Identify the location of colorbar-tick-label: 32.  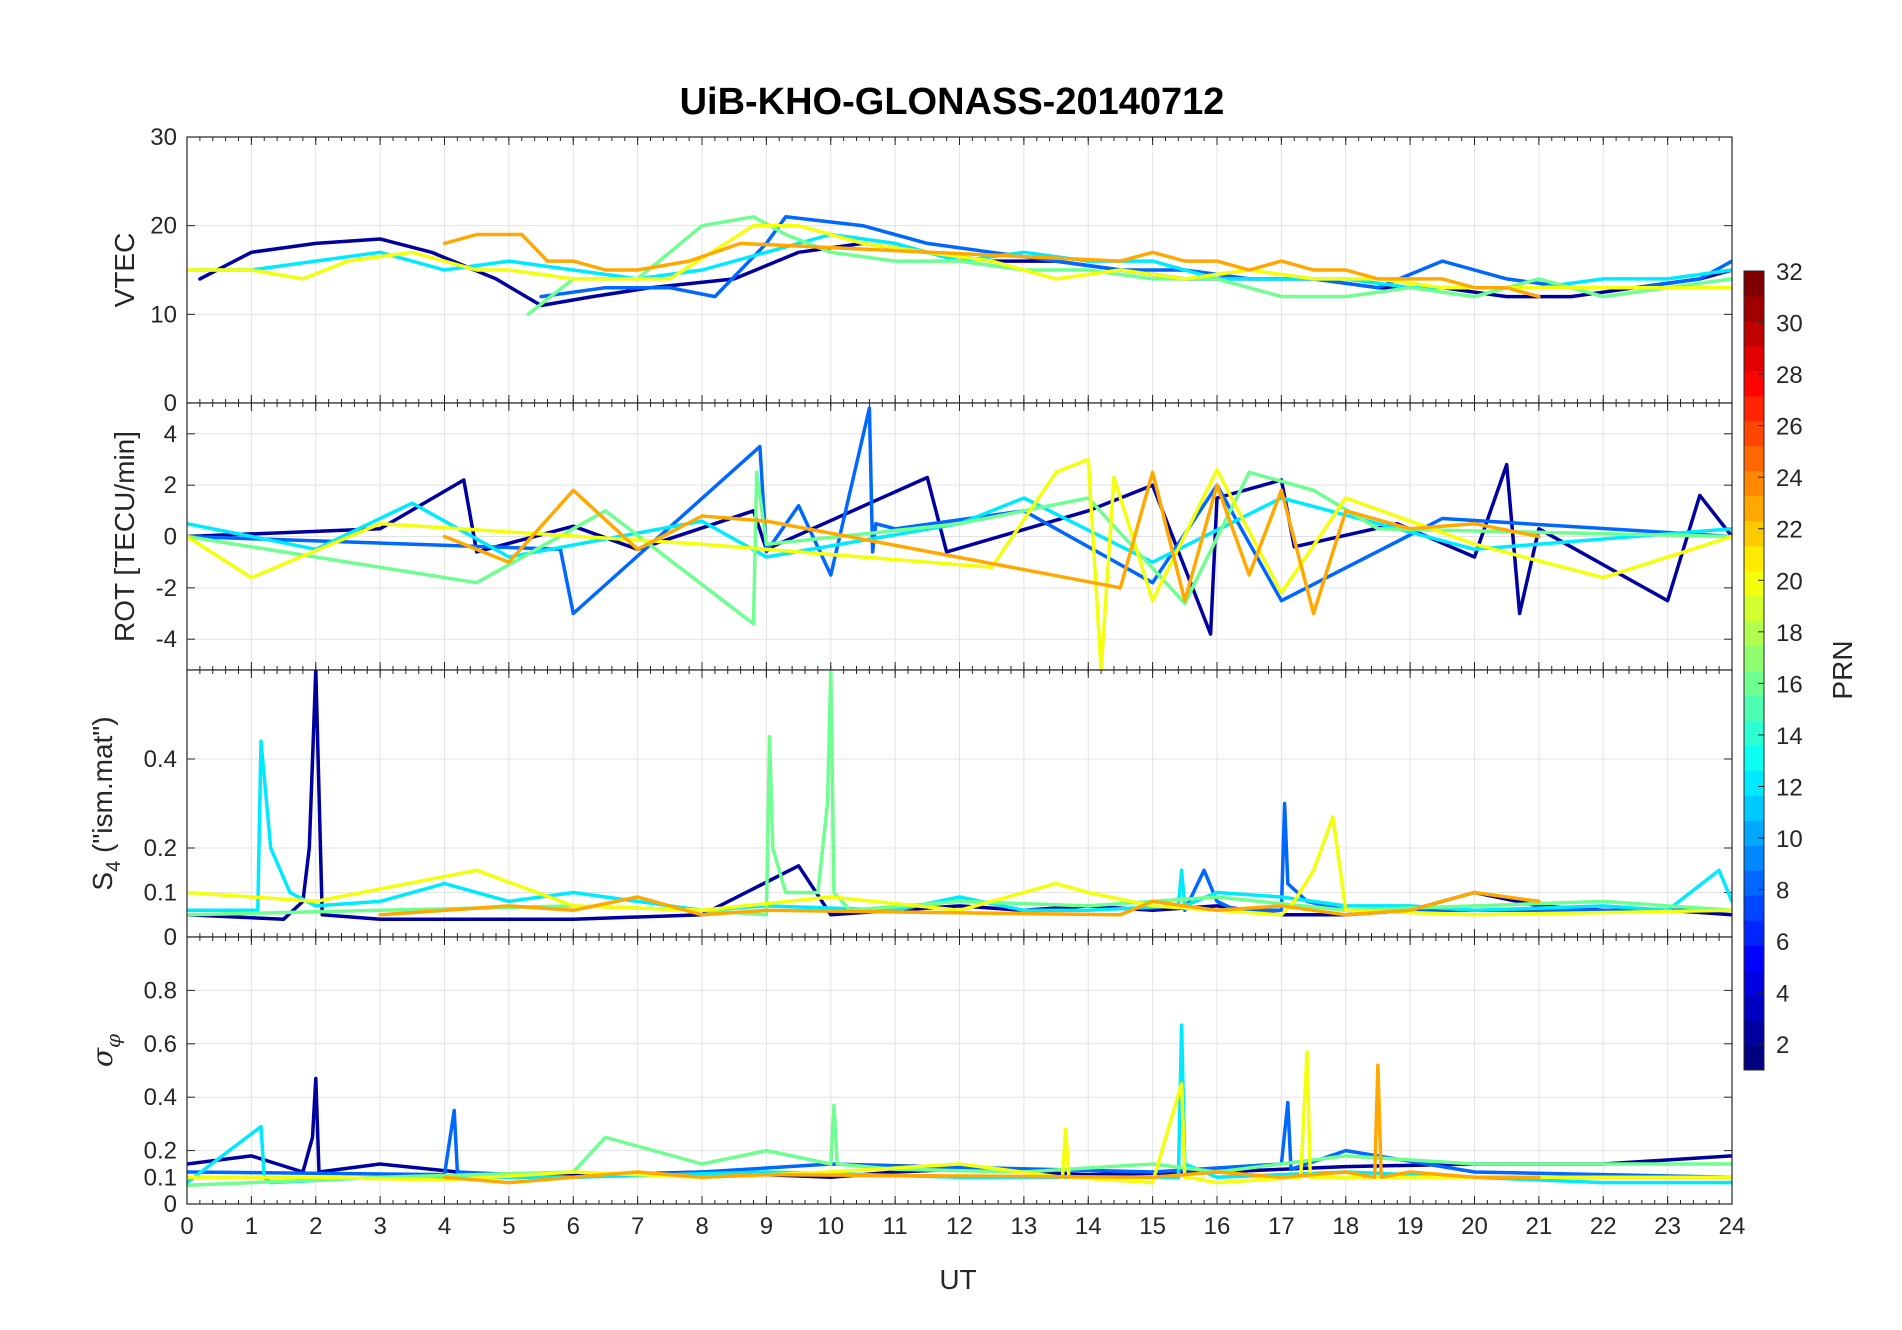
(1789, 272).